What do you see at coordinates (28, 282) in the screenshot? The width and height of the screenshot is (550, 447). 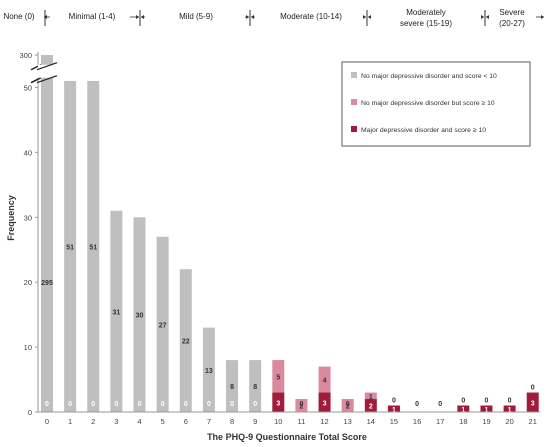 I see `y-tick-label: 20` at bounding box center [28, 282].